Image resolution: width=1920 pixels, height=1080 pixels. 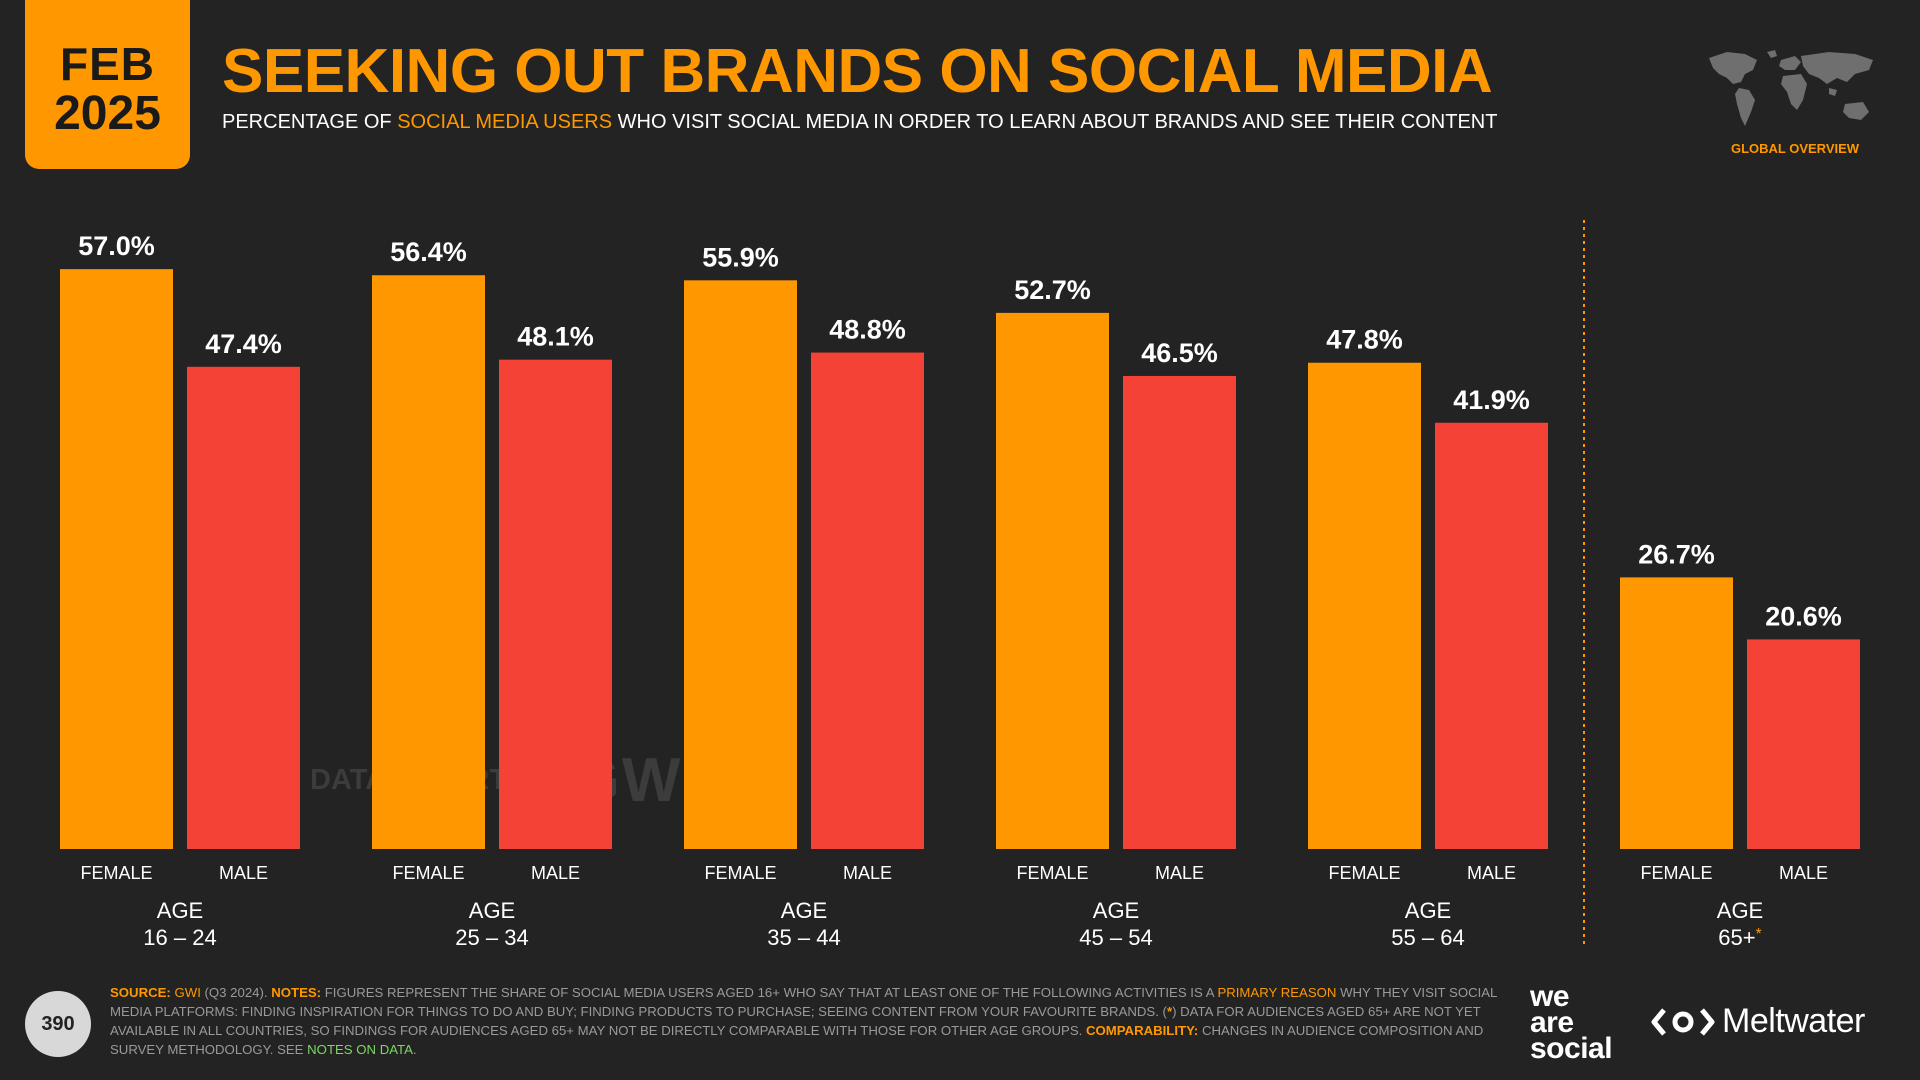 What do you see at coordinates (58, 1024) in the screenshot?
I see `page-number: 390` at bounding box center [58, 1024].